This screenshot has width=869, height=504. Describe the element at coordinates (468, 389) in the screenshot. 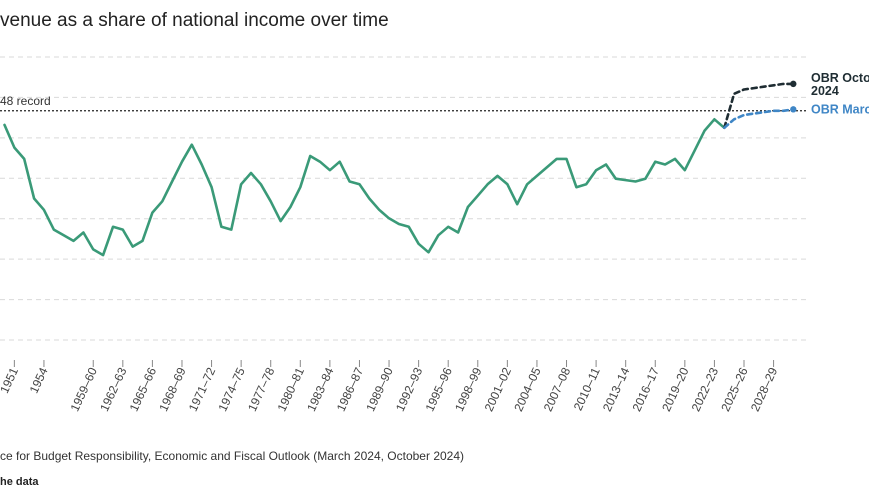

I see `x-tick-label: 1998–99` at that location.